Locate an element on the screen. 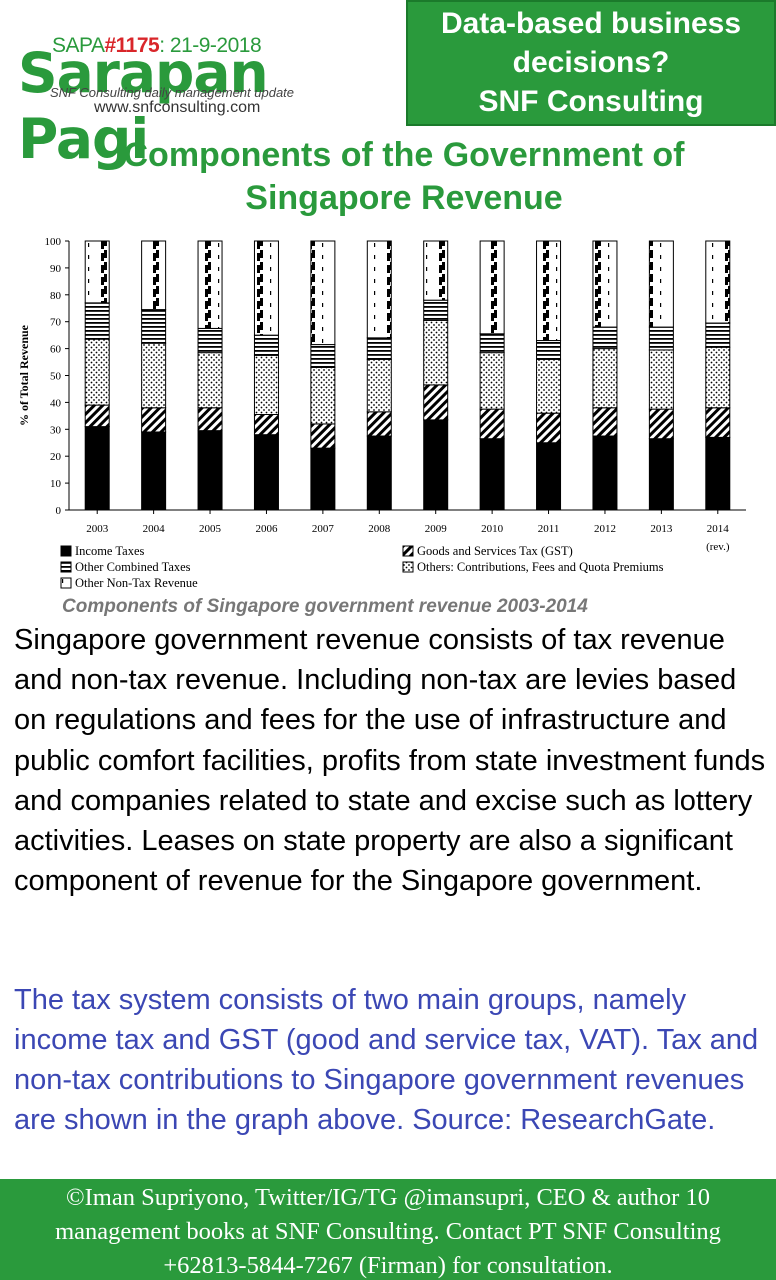 The height and width of the screenshot is (1280, 776). x-tick-label: 2011 is located at coordinates (549, 529).